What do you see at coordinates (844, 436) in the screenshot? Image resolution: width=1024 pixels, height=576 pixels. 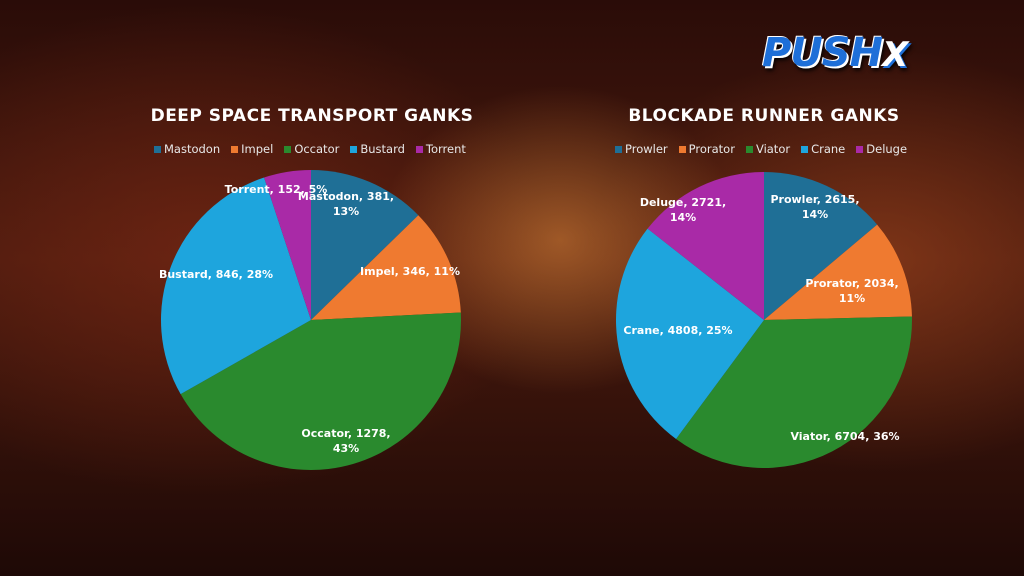 I see `data-label-viator: Viator, 6704, 36%` at bounding box center [844, 436].